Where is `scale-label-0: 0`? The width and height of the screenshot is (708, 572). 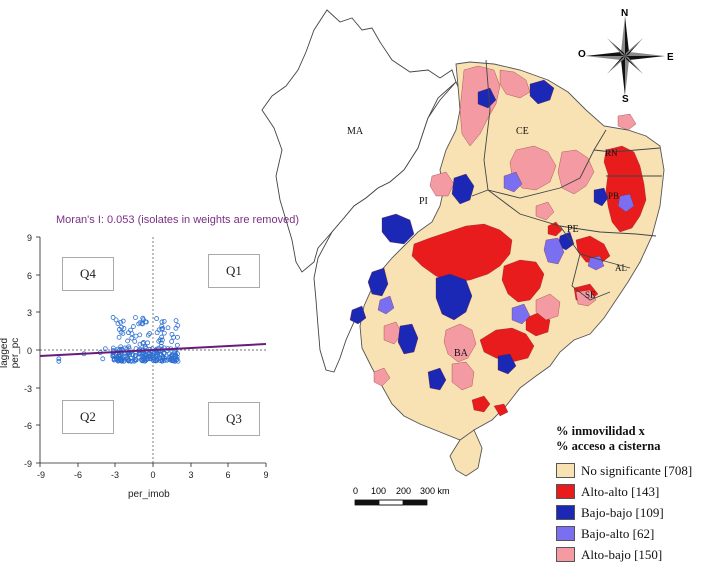
scale-label-0: 0 is located at coordinates (355, 491).